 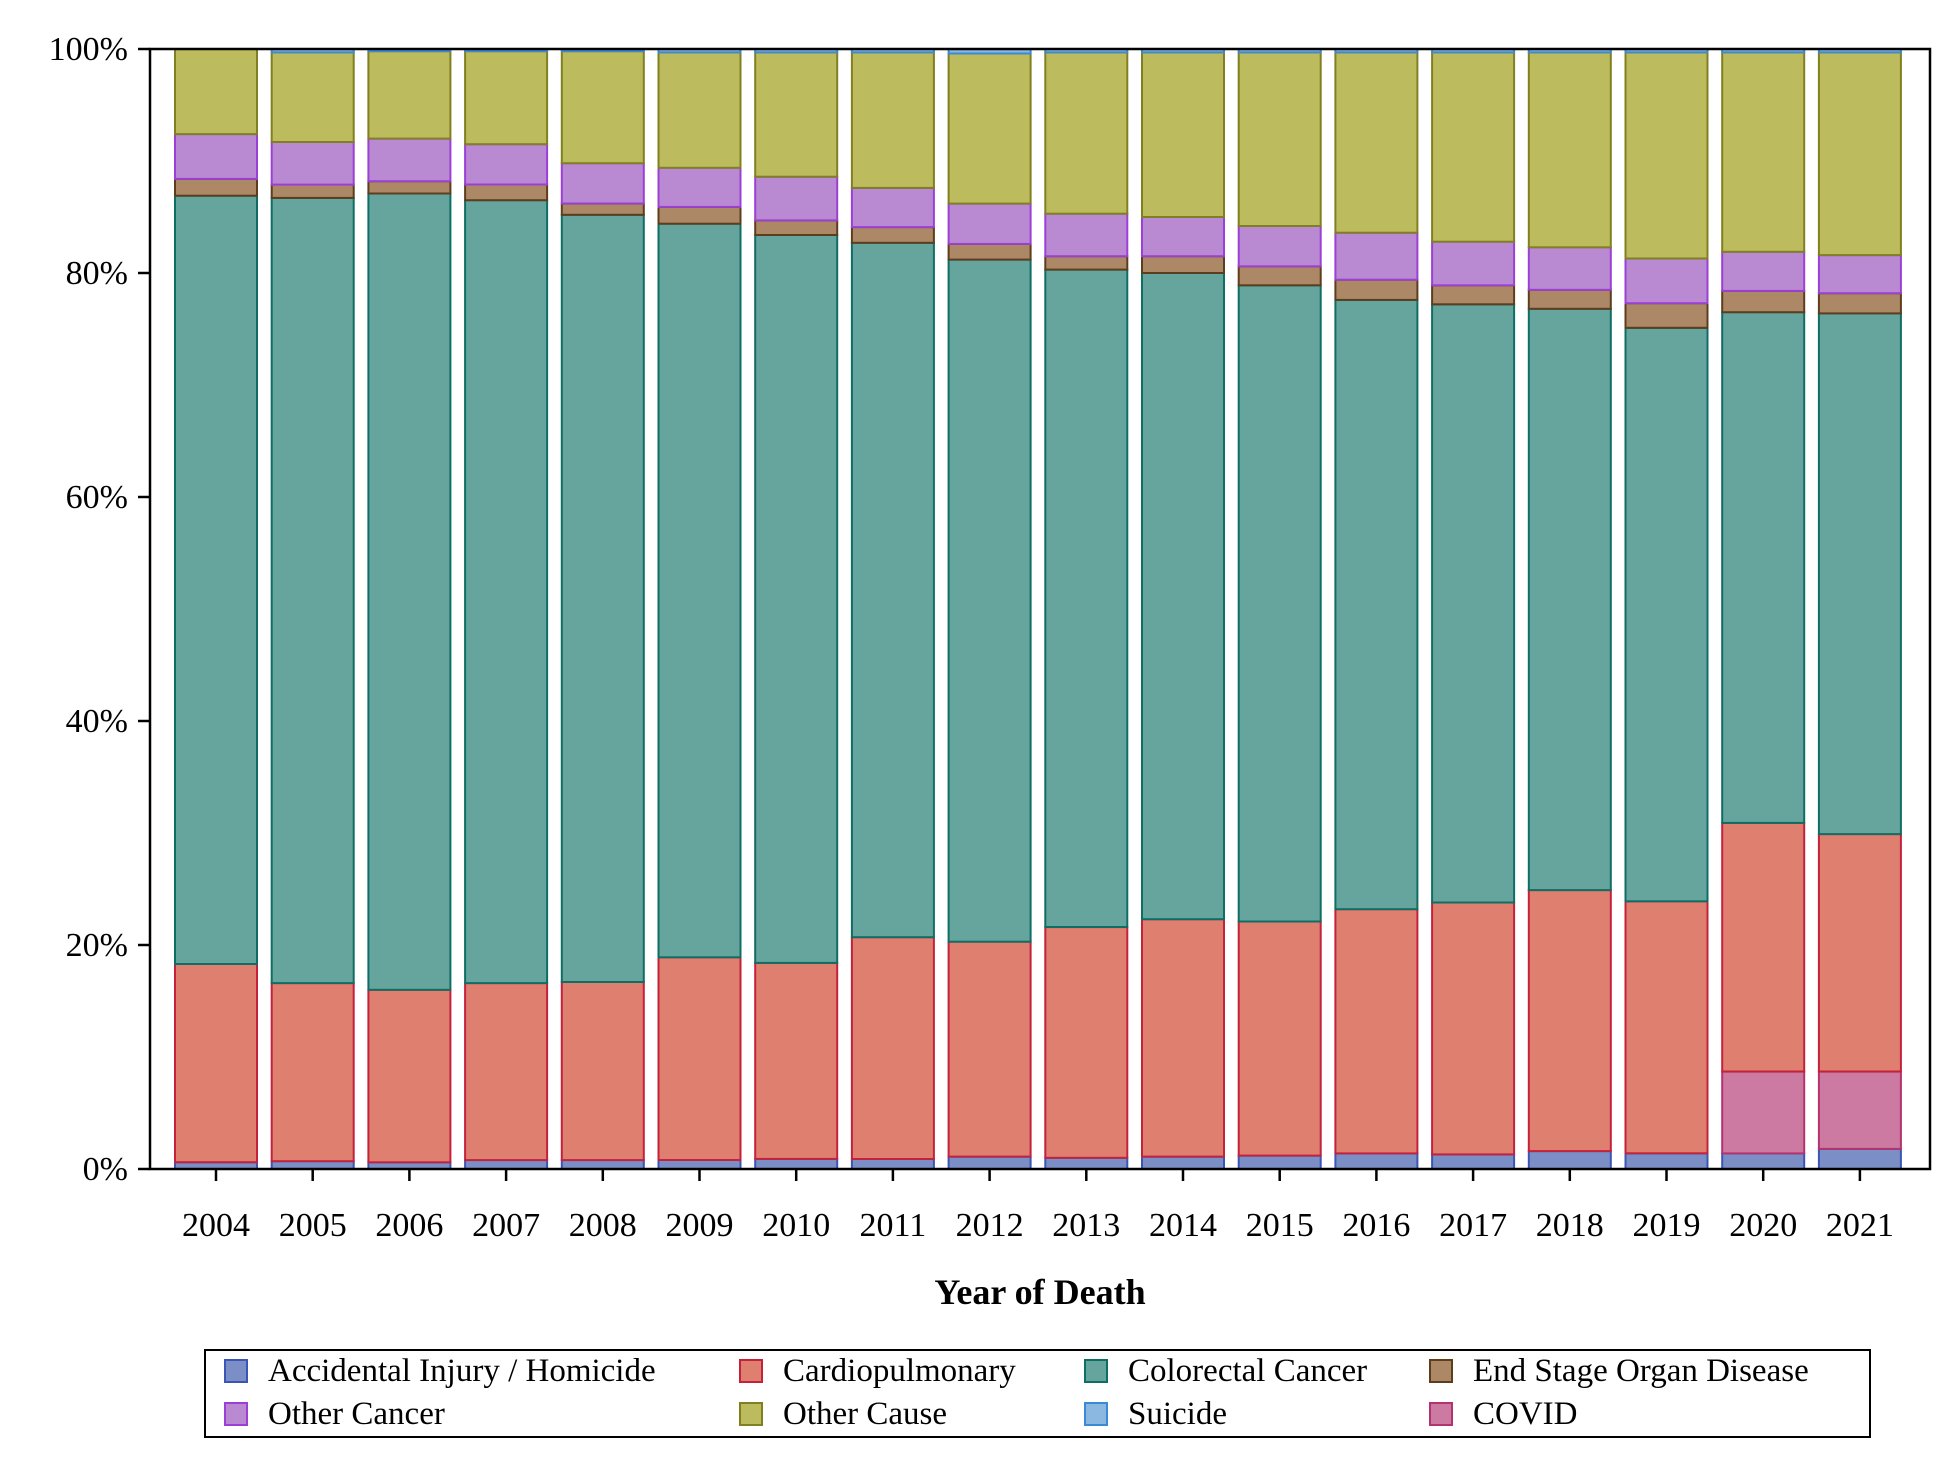 What do you see at coordinates (1376, 1225) in the screenshot?
I see `x-tick-label: 2016` at bounding box center [1376, 1225].